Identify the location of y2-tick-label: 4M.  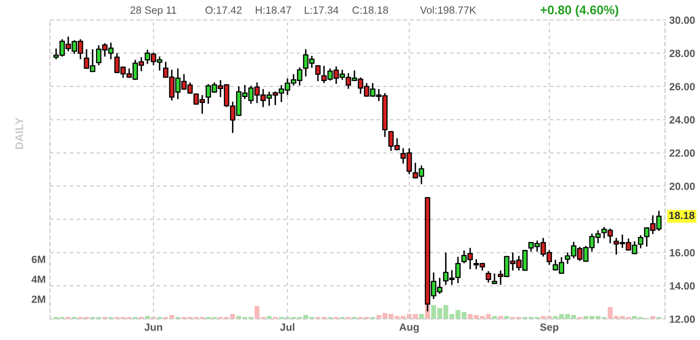
(39, 279).